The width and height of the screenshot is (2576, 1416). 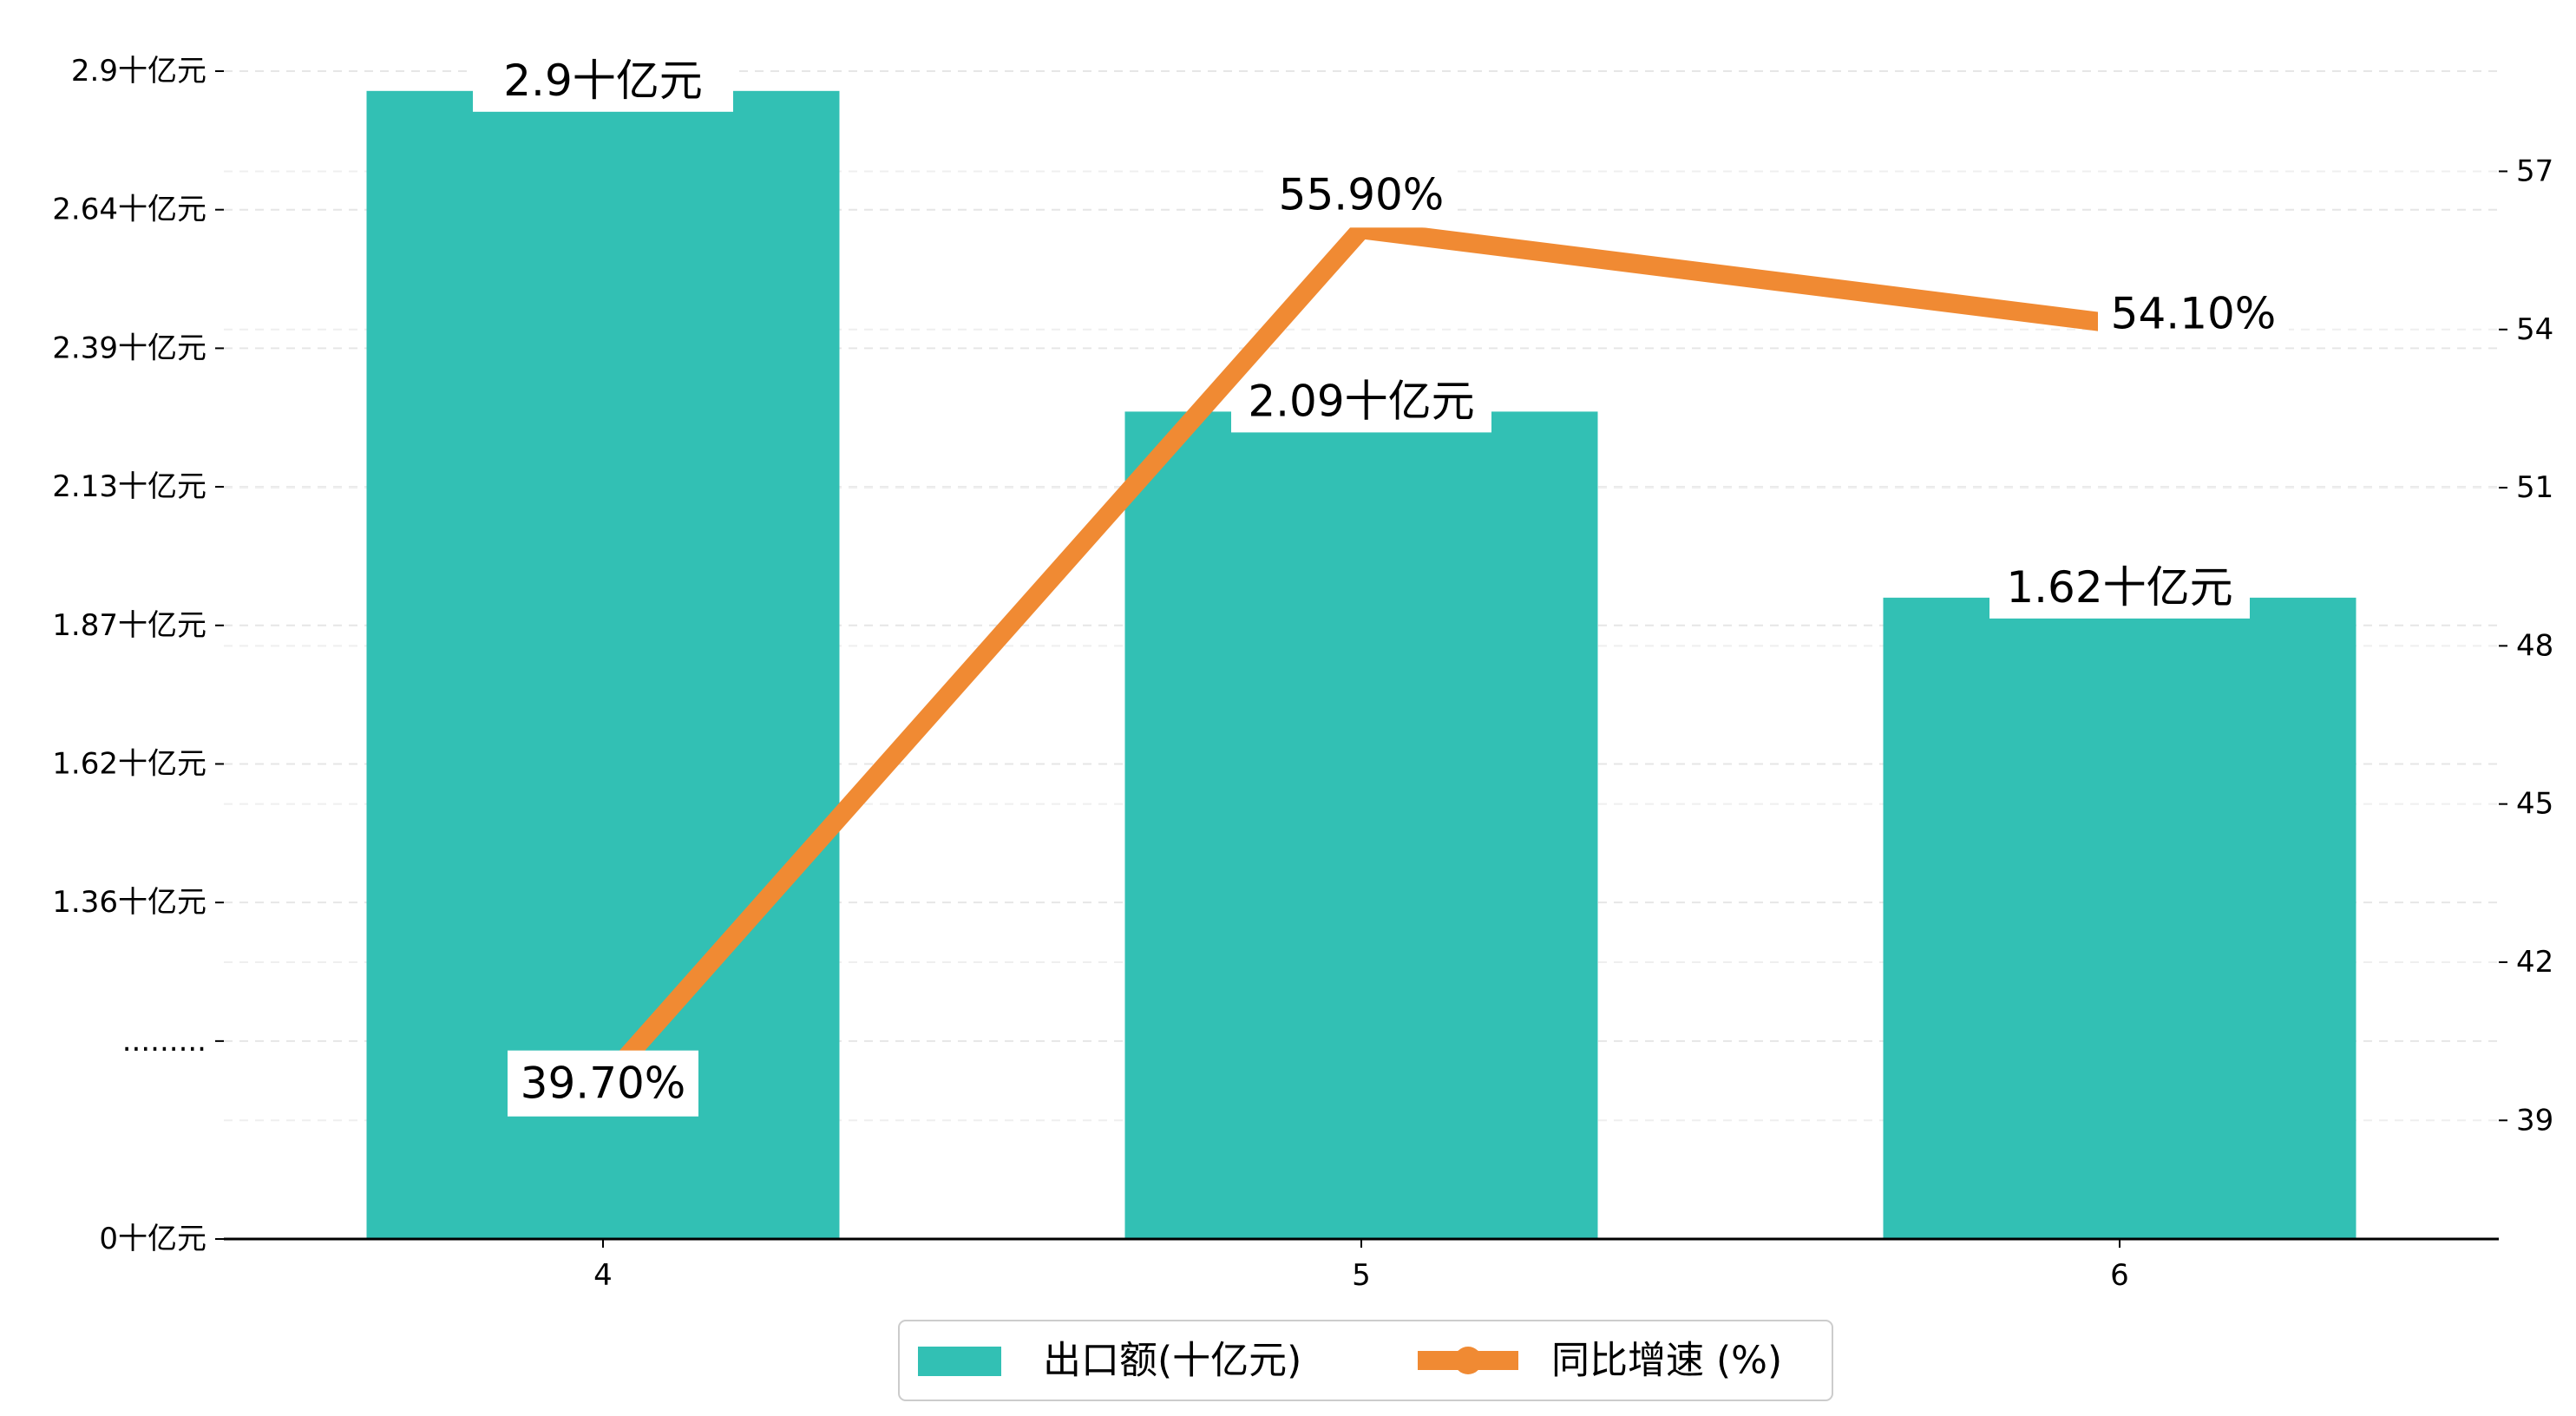 What do you see at coordinates (1172, 1361) in the screenshot?
I see `legend-label-bar: 出口额(十亿元)` at bounding box center [1172, 1361].